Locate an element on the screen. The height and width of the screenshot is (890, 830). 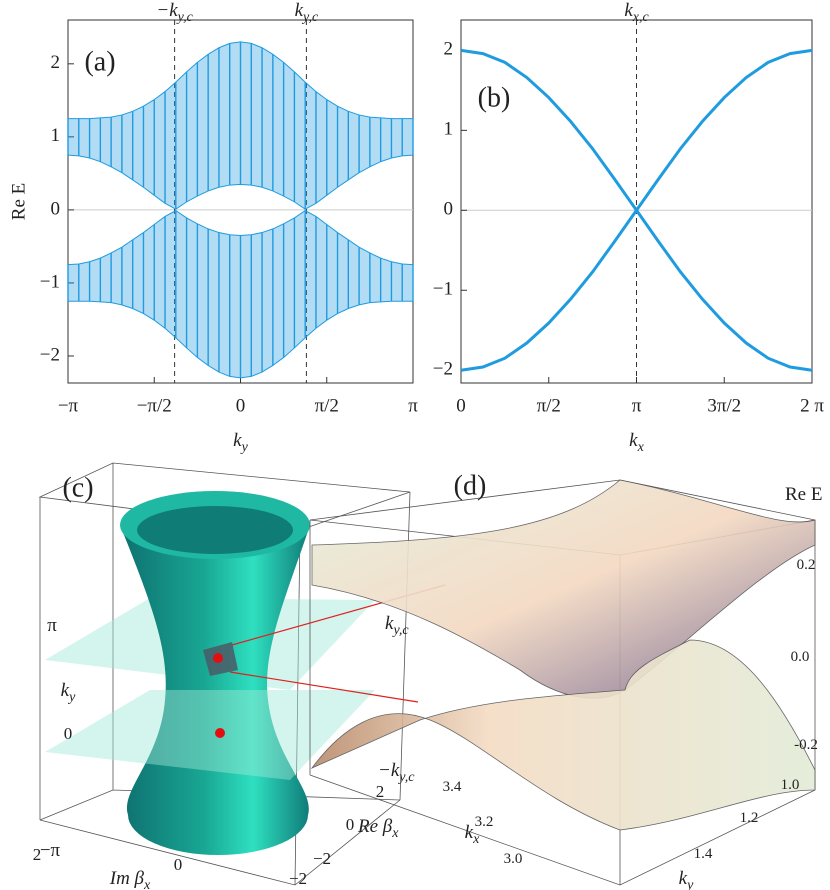
axis-text-sub: y,c is located at coordinates (406, 777).